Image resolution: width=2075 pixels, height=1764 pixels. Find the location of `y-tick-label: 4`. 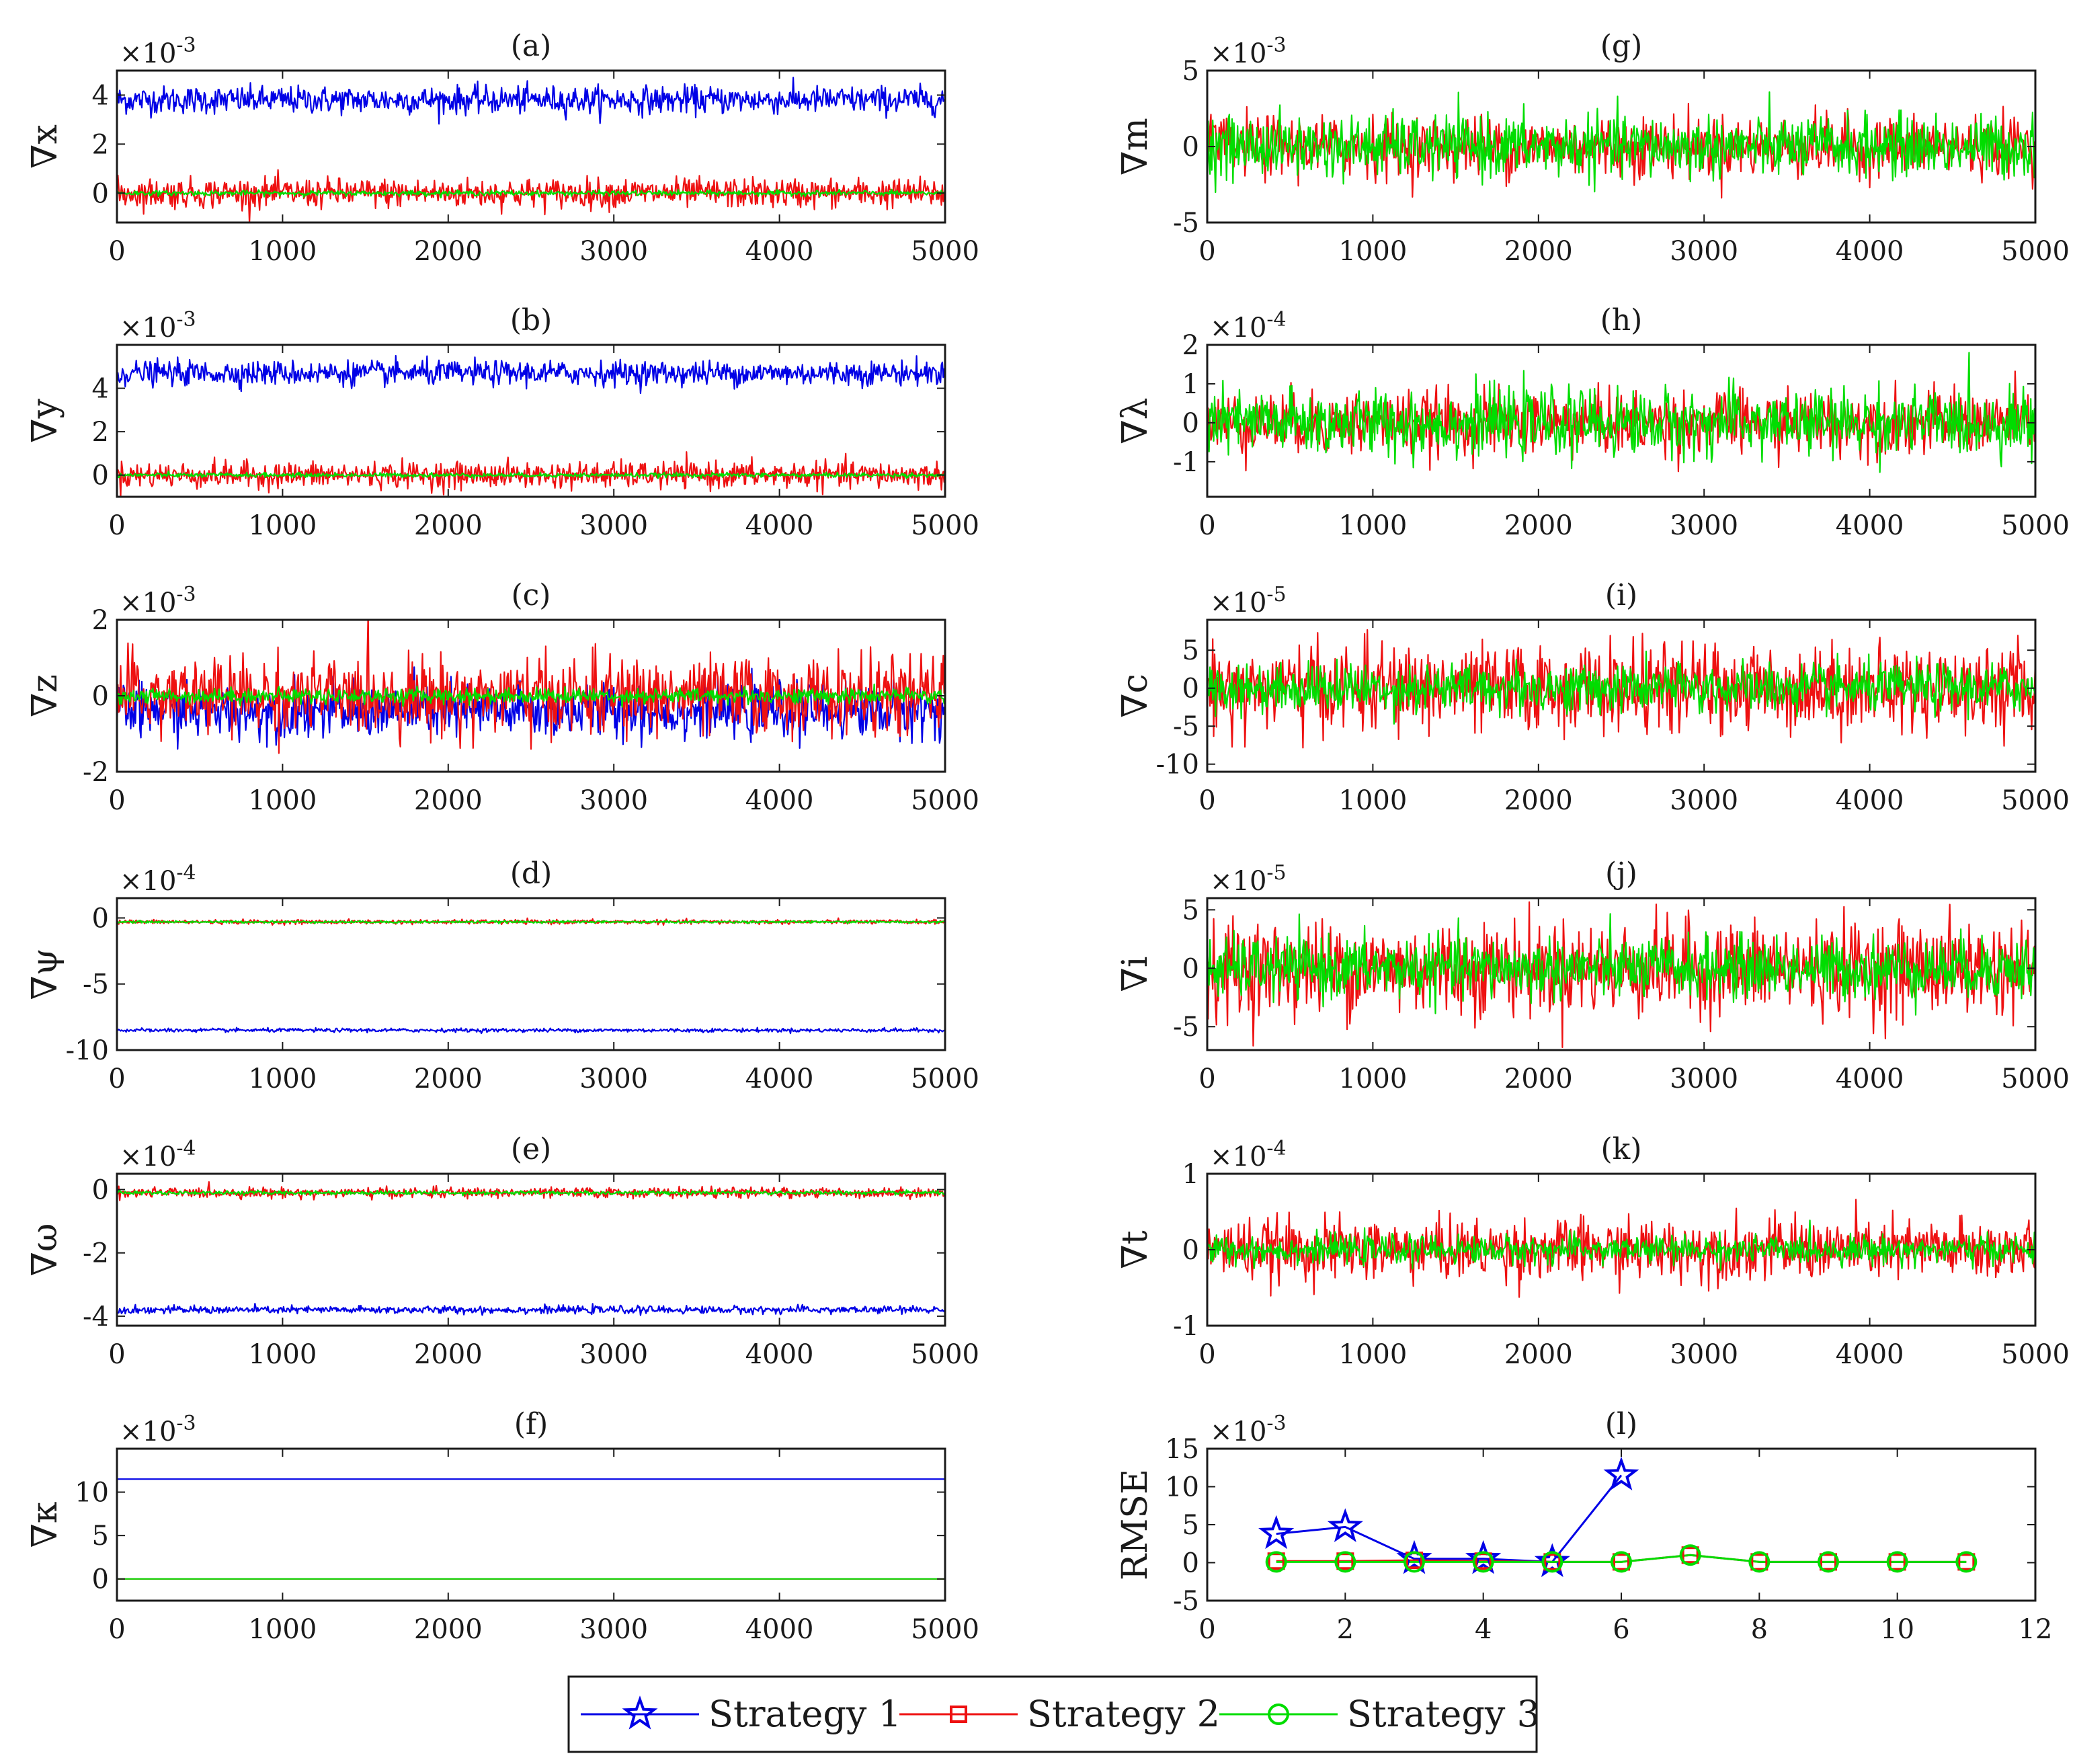

y-tick-label: 4 is located at coordinates (100, 95).